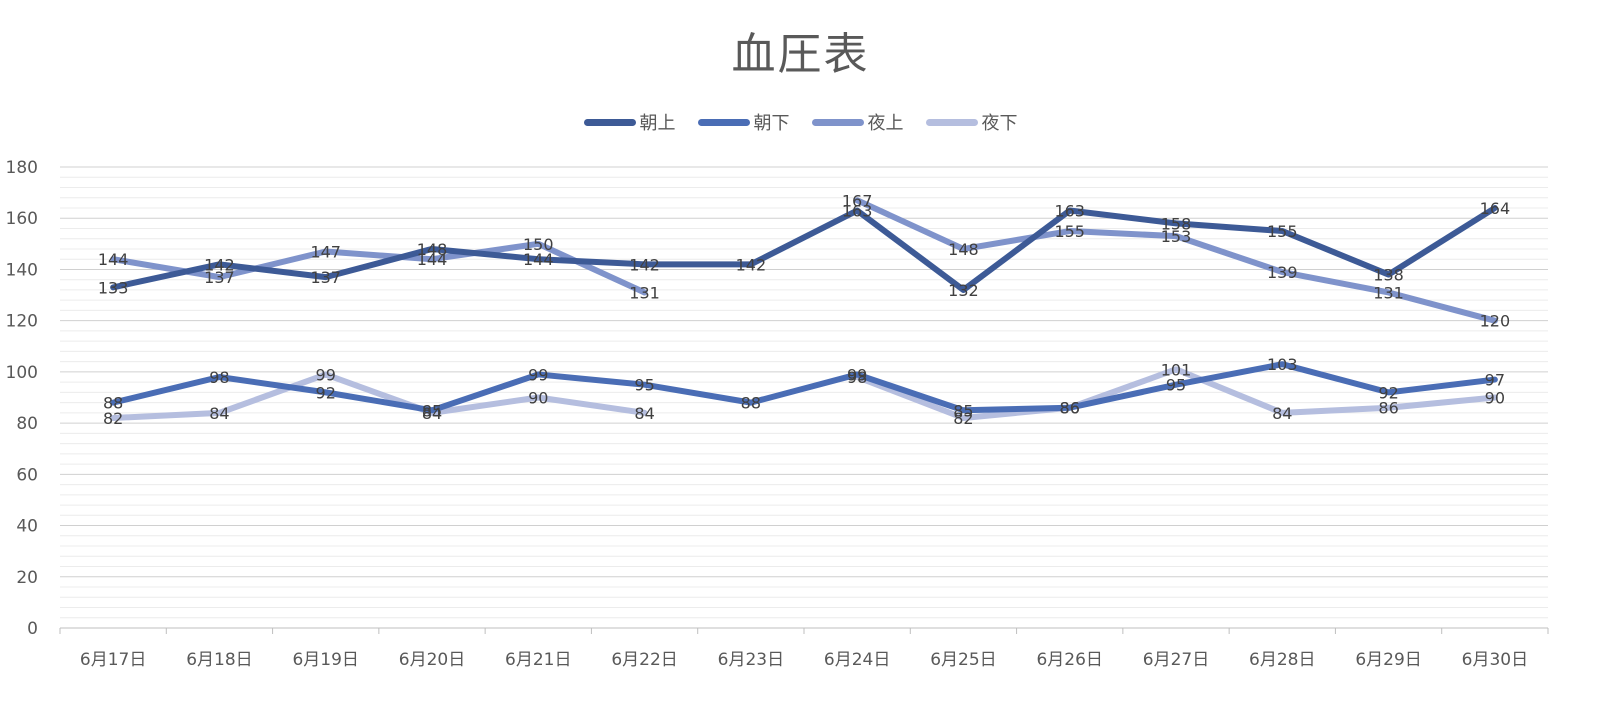  I want to click on x-tick-label: 6月19日, so click(325, 660).